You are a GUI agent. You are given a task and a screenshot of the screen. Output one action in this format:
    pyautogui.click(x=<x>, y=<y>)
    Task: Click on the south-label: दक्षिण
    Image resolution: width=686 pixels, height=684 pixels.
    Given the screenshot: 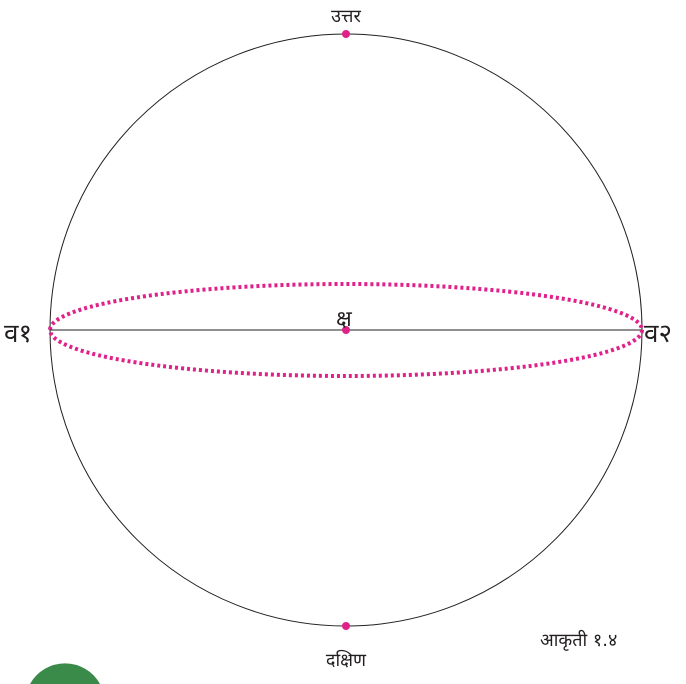 What is the action you would take?
    pyautogui.click(x=346, y=660)
    